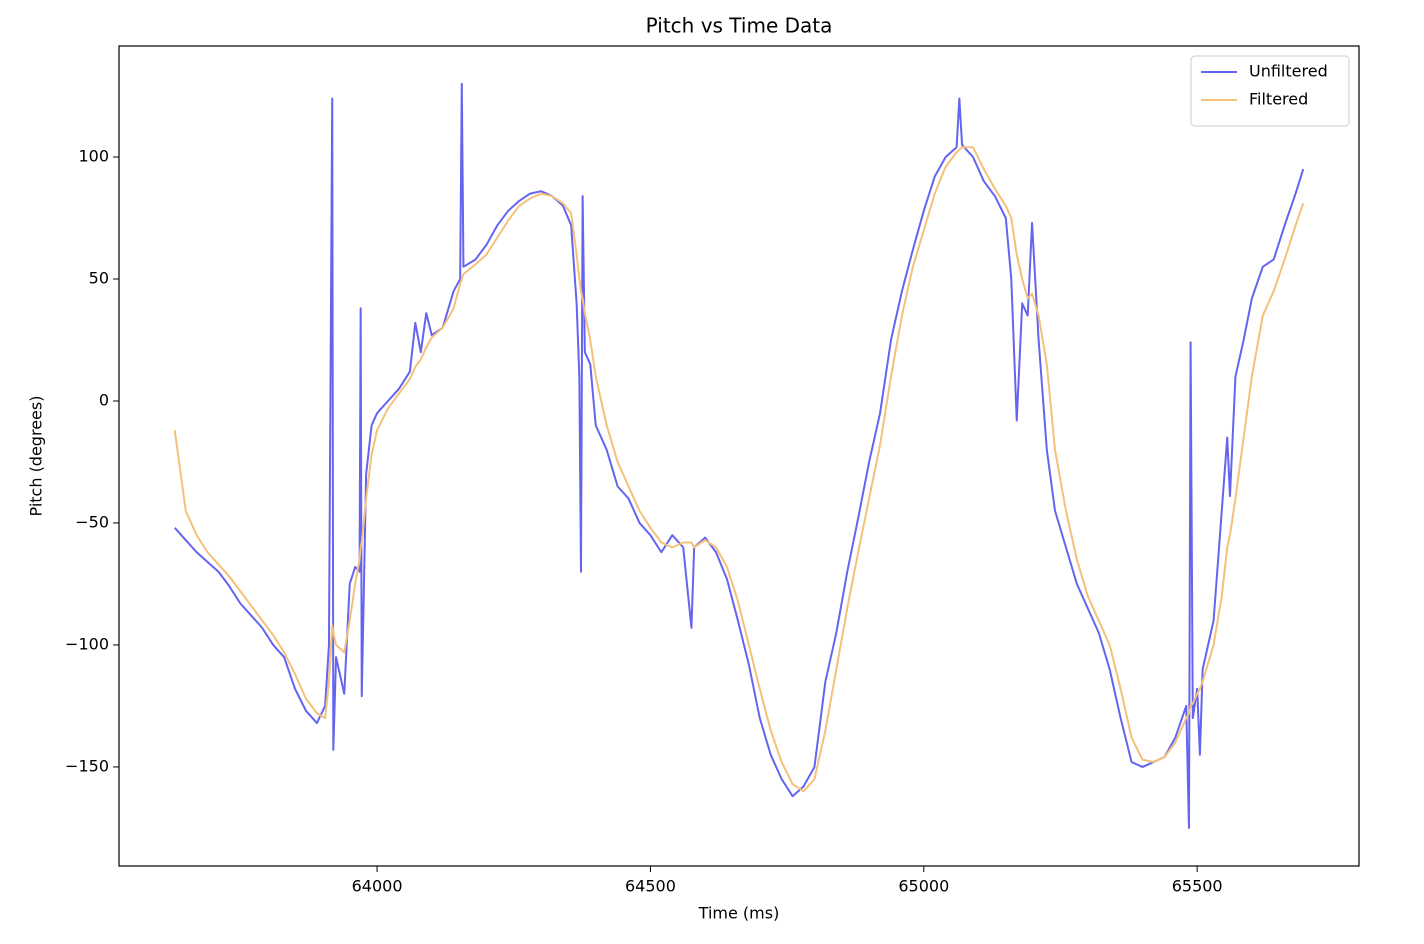 The width and height of the screenshot is (1424, 944). What do you see at coordinates (1197, 886) in the screenshot?
I see `x-tick-label: 65500` at bounding box center [1197, 886].